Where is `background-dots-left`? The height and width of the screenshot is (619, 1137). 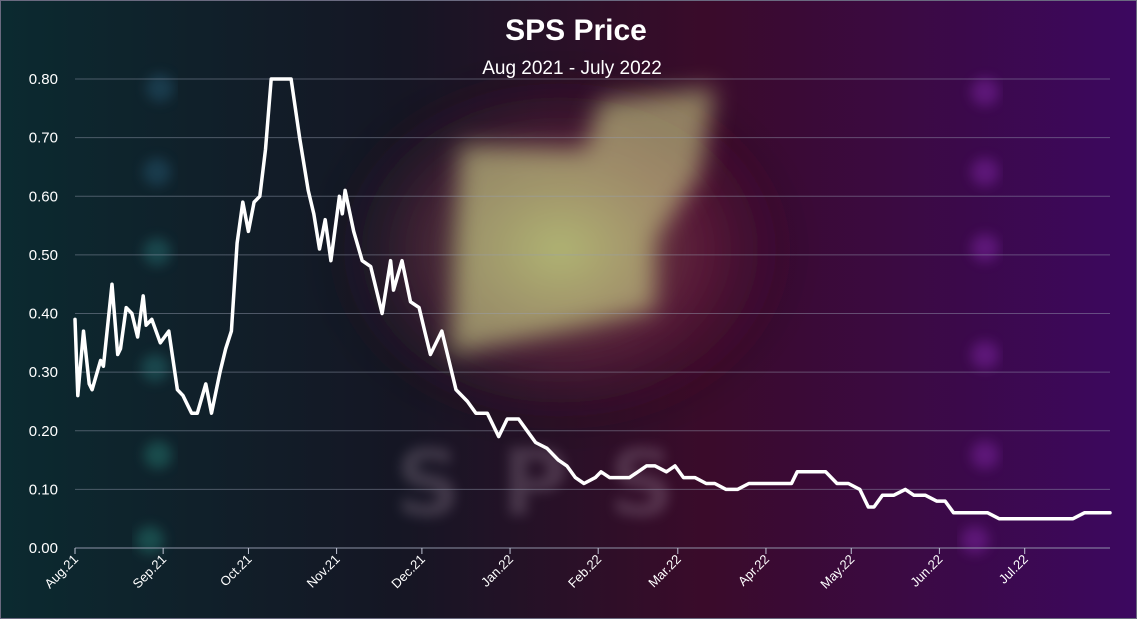 background-dots-left is located at coordinates (155, 314).